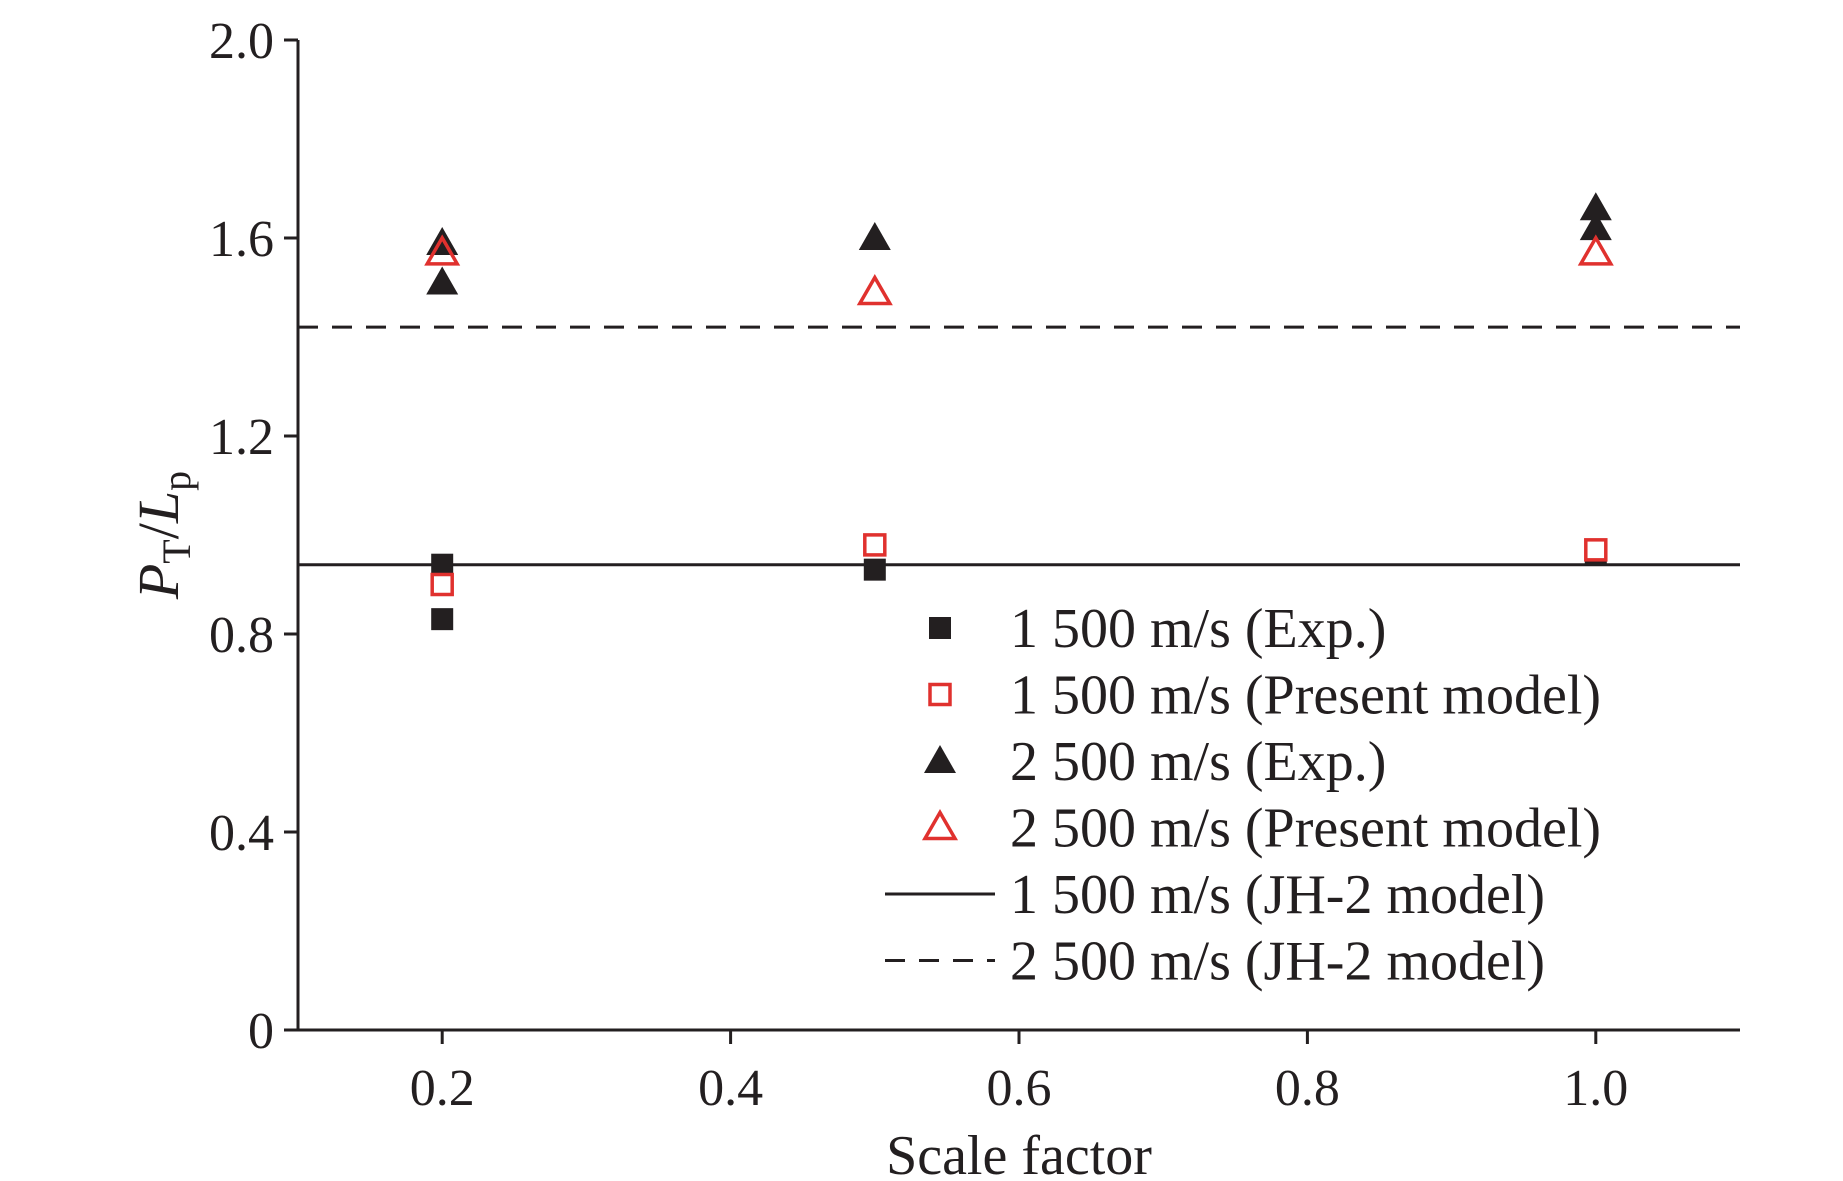 This screenshot has height=1181, width=1843. Describe the element at coordinates (1198, 762) in the screenshot. I see `legend-label-2: 2 500 m/s (Exp.)` at that location.